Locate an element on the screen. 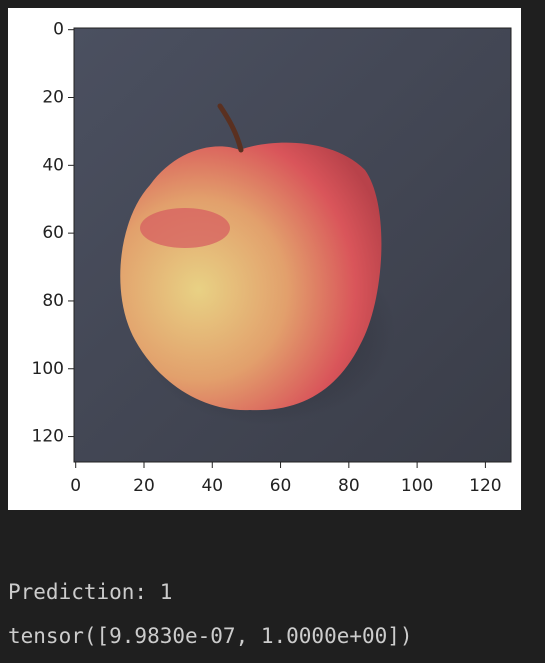  apple-stem is located at coordinates (230, 128).